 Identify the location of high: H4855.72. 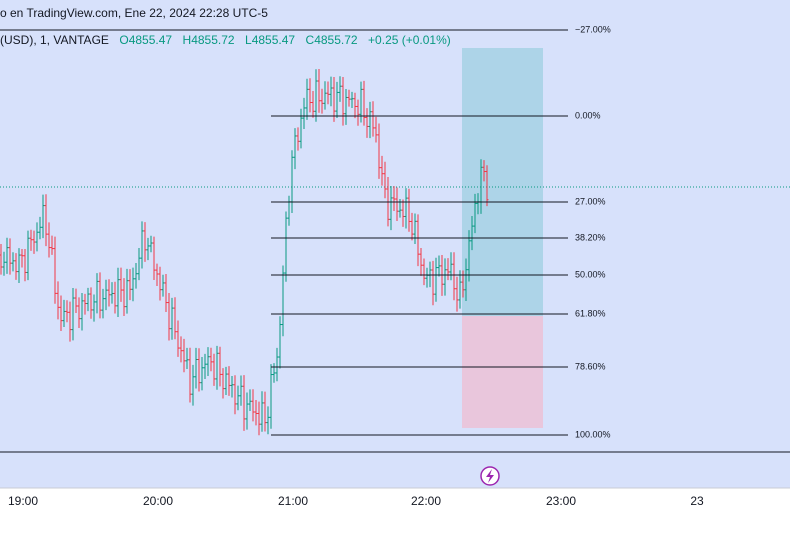
(209, 40).